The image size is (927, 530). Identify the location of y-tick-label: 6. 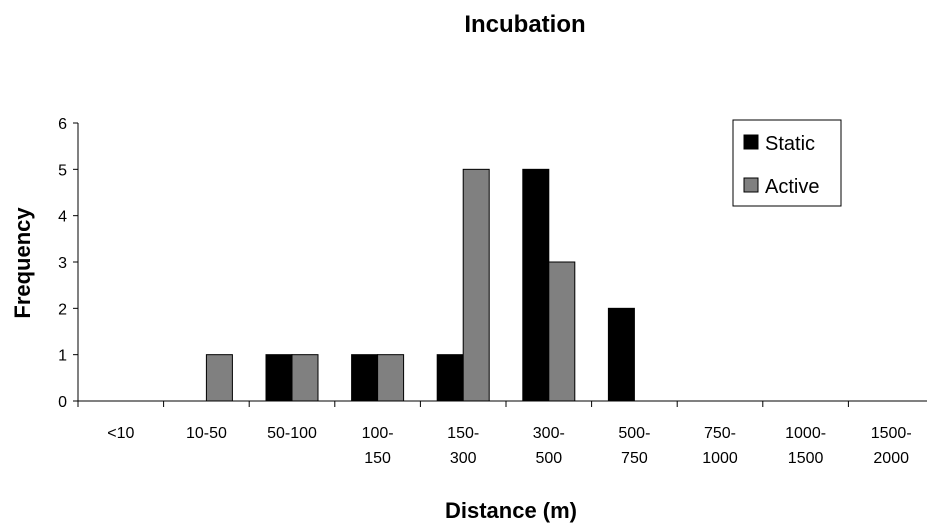
(62, 124).